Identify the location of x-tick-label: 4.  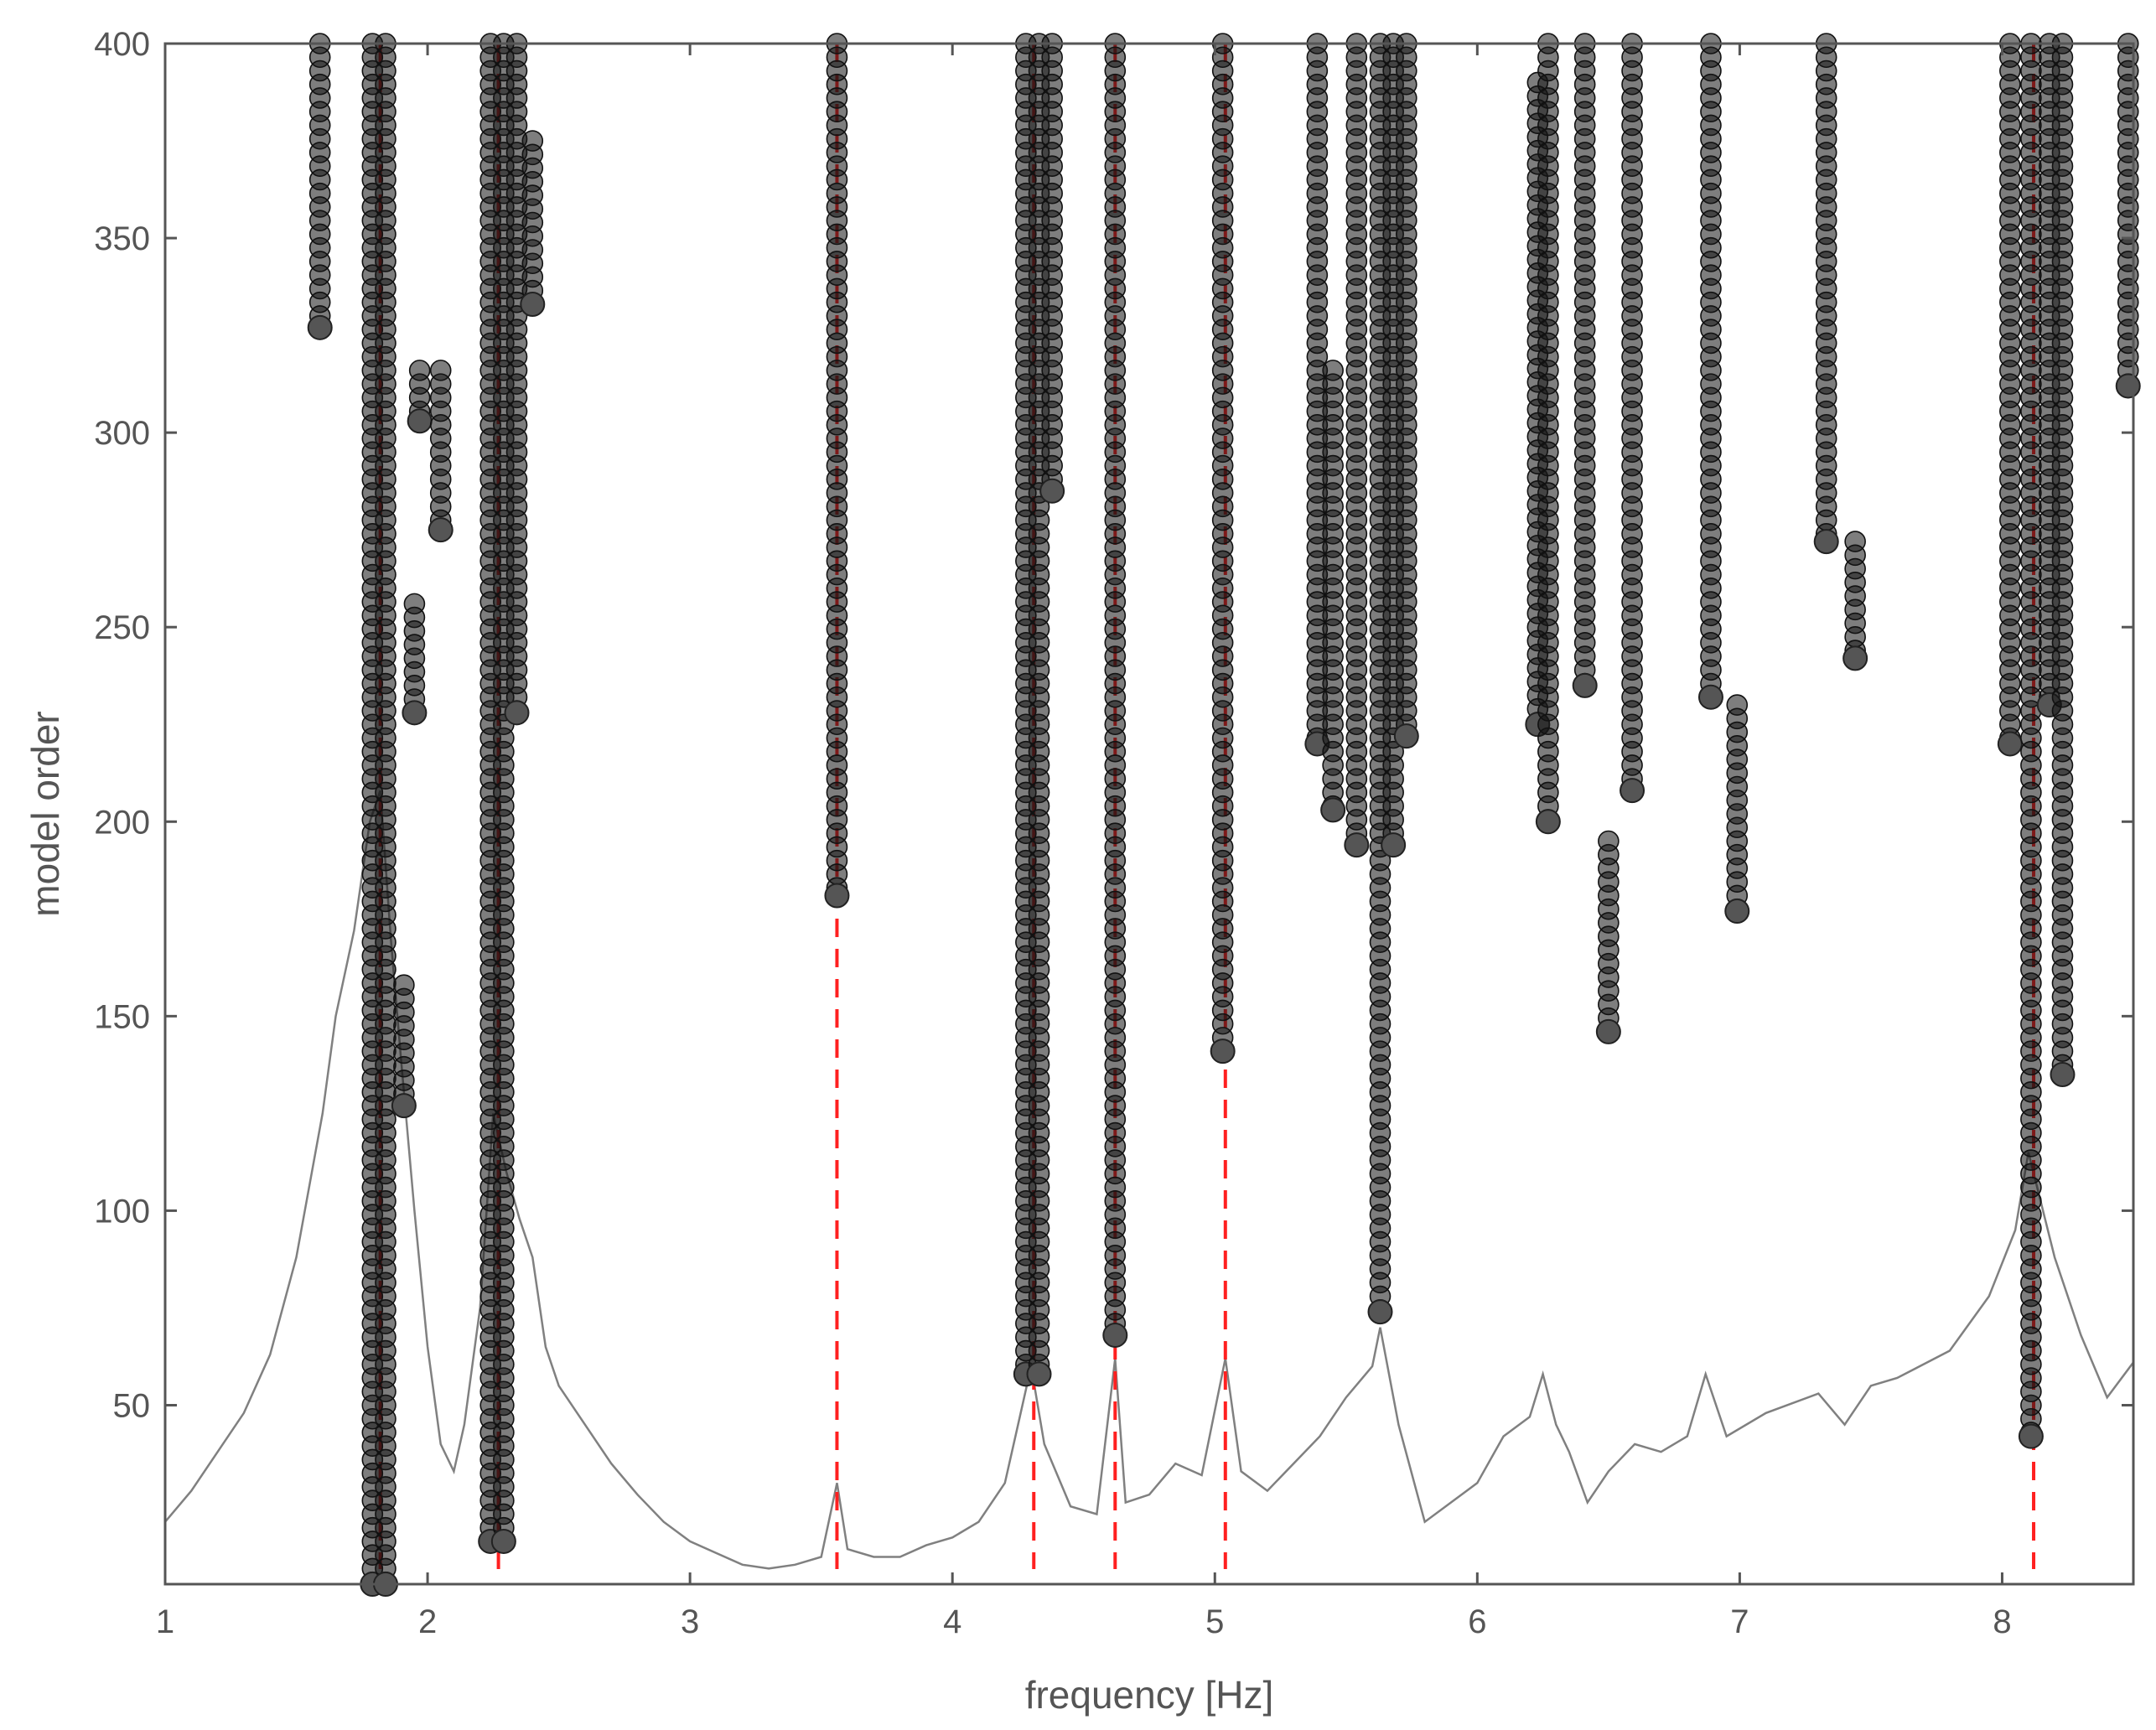
(952, 1621).